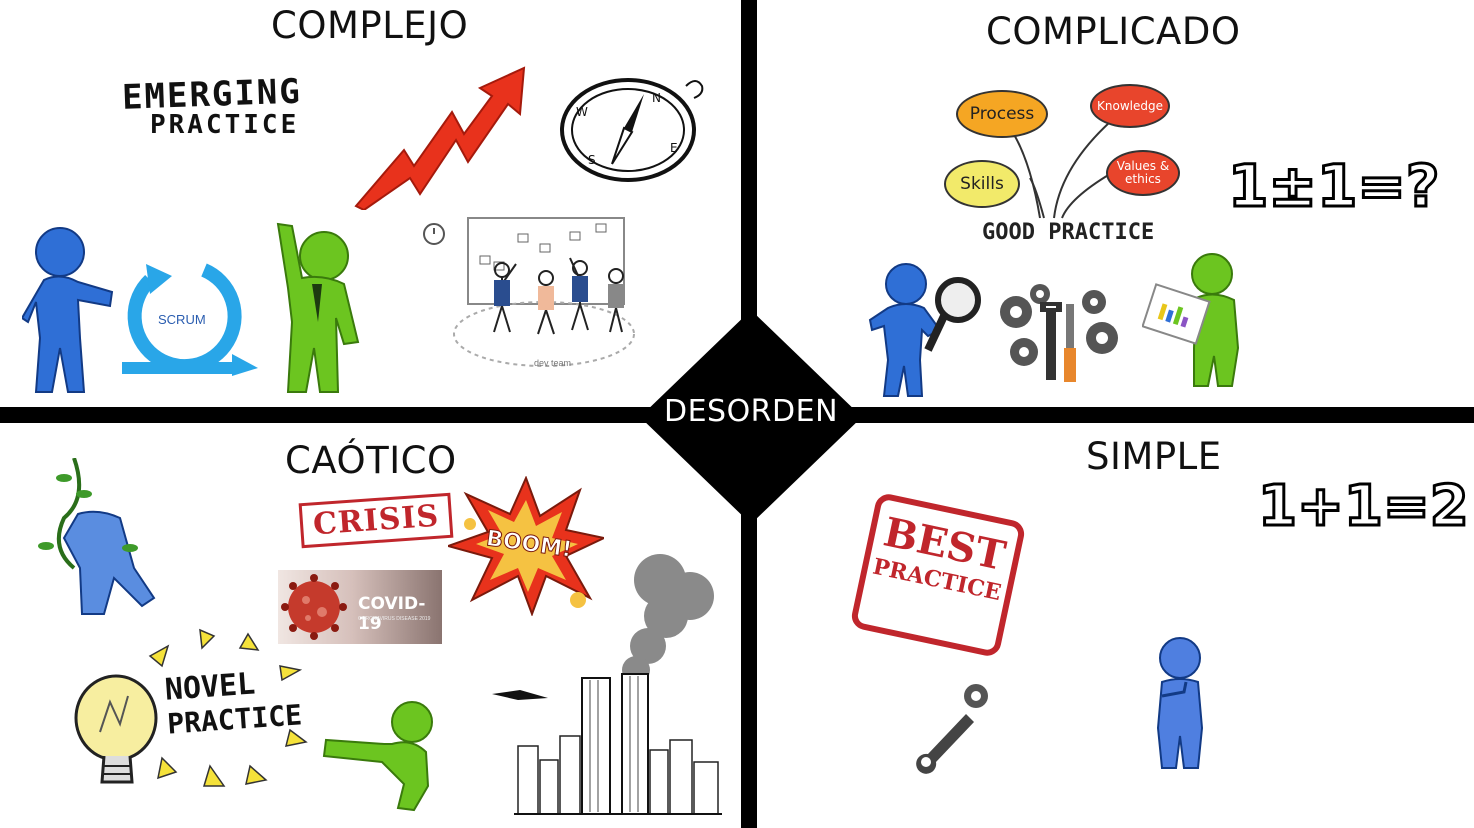 The image size is (1474, 828). Describe the element at coordinates (924, 330) in the screenshot. I see `blue-person-magnifier-icon` at that location.